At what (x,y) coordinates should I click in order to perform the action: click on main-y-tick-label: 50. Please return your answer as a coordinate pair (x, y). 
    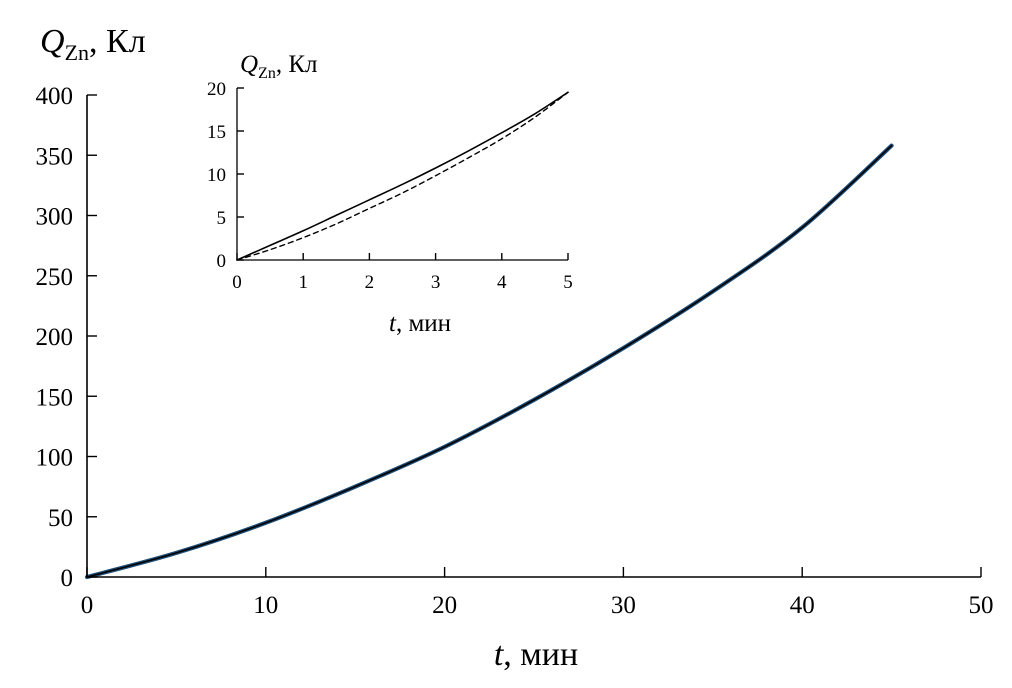
    Looking at the image, I should click on (60, 518).